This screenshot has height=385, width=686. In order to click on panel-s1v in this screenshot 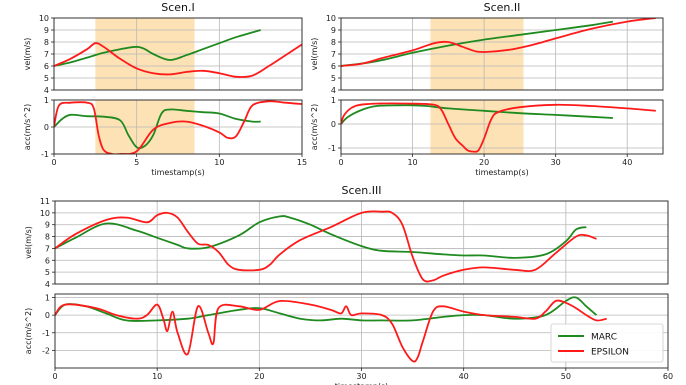, I will do `click(177, 54)`.